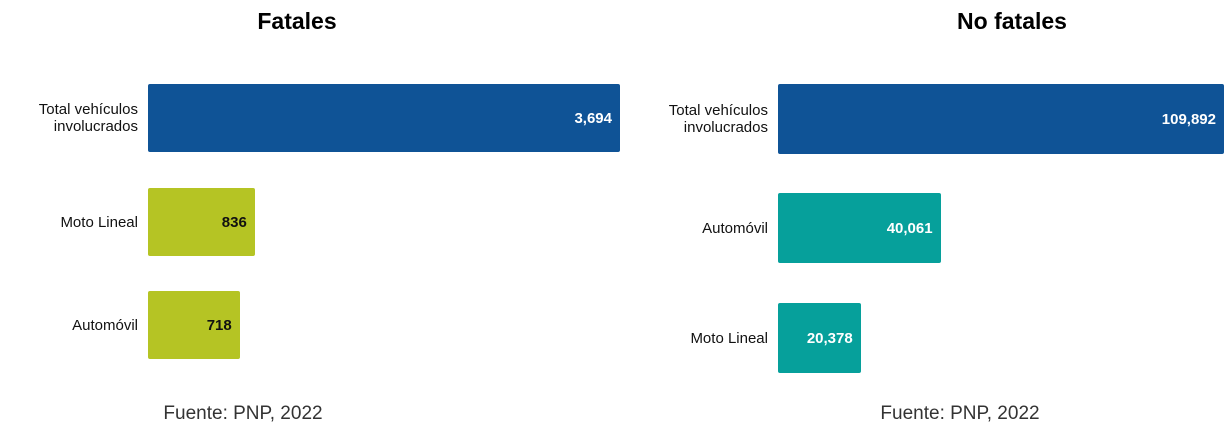 The height and width of the screenshot is (426, 1224). I want to click on chart-title: No fatales, so click(1012, 21).